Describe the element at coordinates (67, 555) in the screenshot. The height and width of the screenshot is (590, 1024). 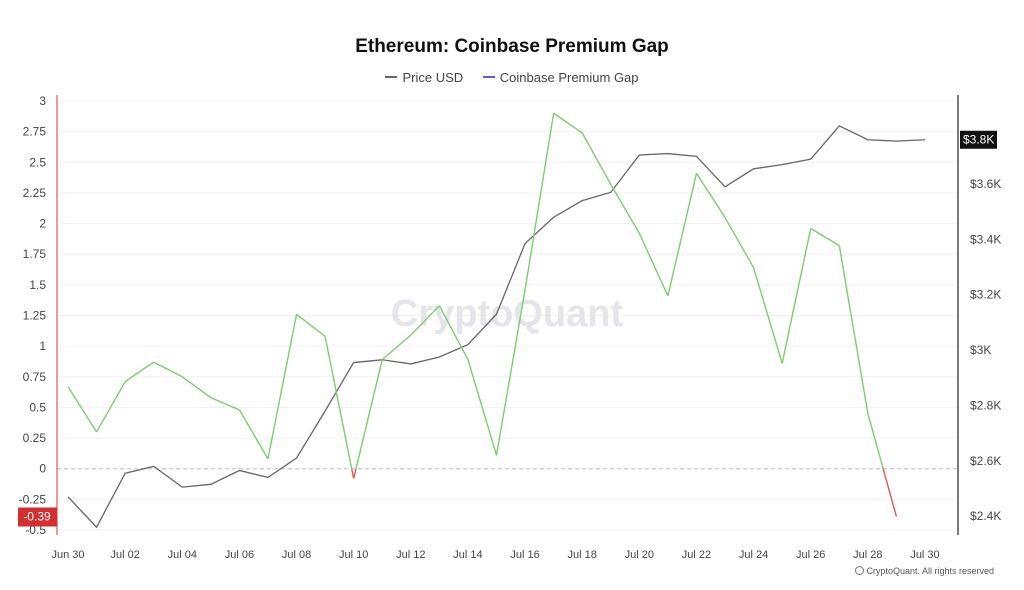
I see `x-tick-label: Jun 30` at that location.